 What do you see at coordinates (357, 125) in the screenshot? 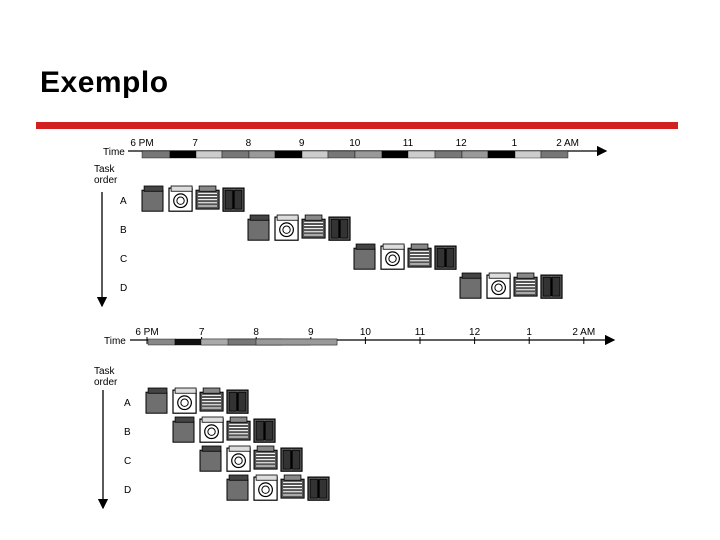
I see `title-rule` at bounding box center [357, 125].